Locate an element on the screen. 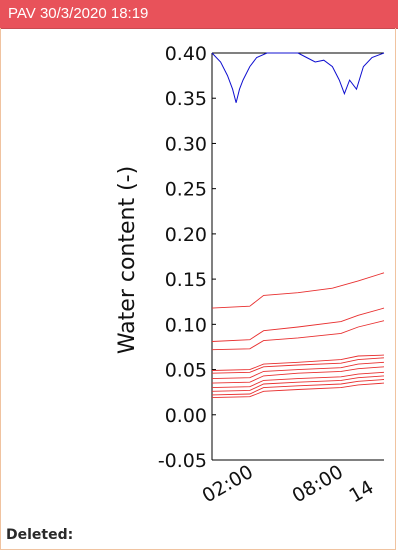 This screenshot has width=398, height=550. y-tick-marks is located at coordinates (214, 256).